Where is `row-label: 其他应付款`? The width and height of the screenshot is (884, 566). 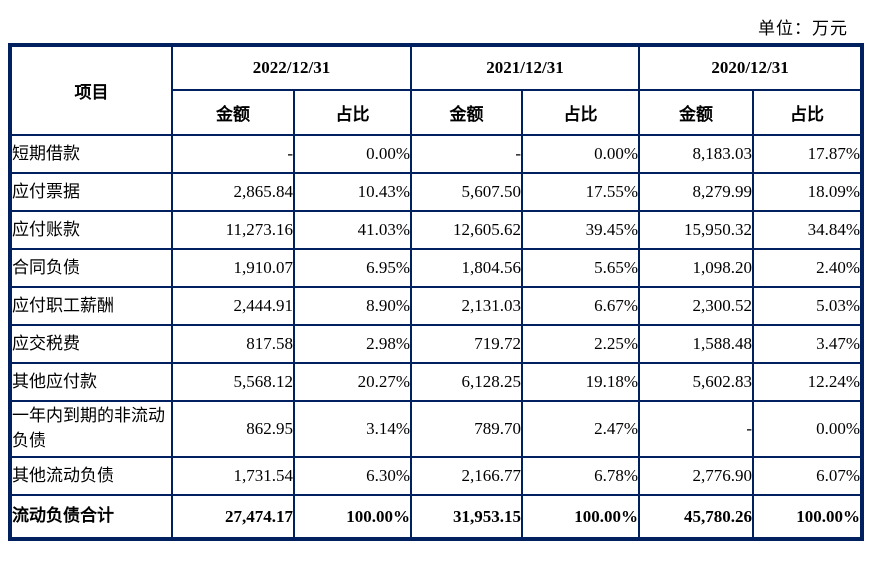
row-label: 其他应付款 is located at coordinates (91, 382).